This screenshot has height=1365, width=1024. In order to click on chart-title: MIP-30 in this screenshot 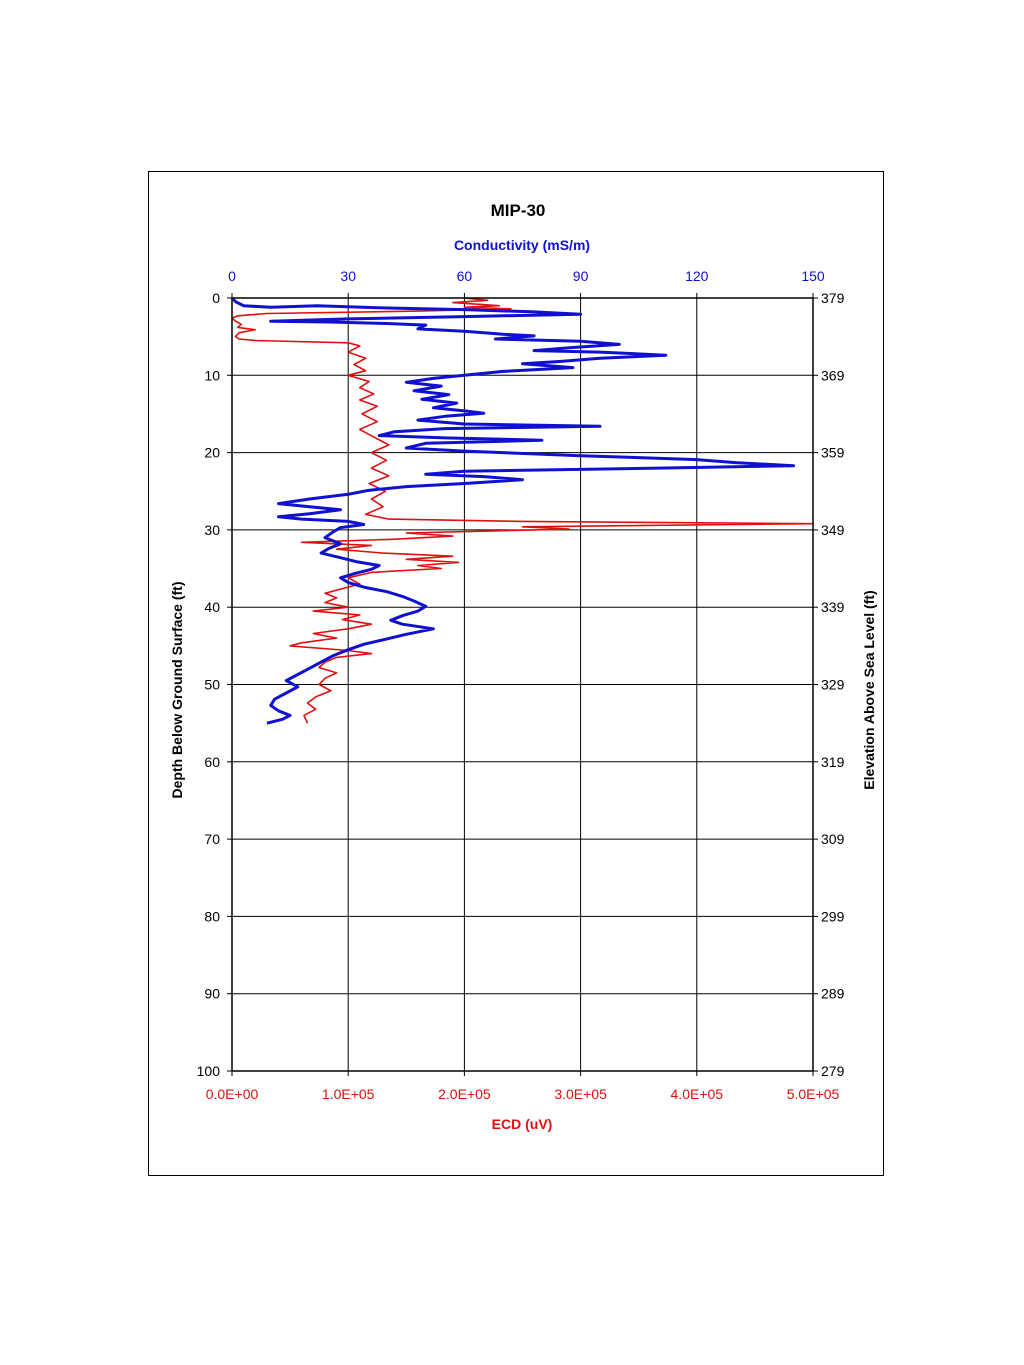, I will do `click(518, 210)`.